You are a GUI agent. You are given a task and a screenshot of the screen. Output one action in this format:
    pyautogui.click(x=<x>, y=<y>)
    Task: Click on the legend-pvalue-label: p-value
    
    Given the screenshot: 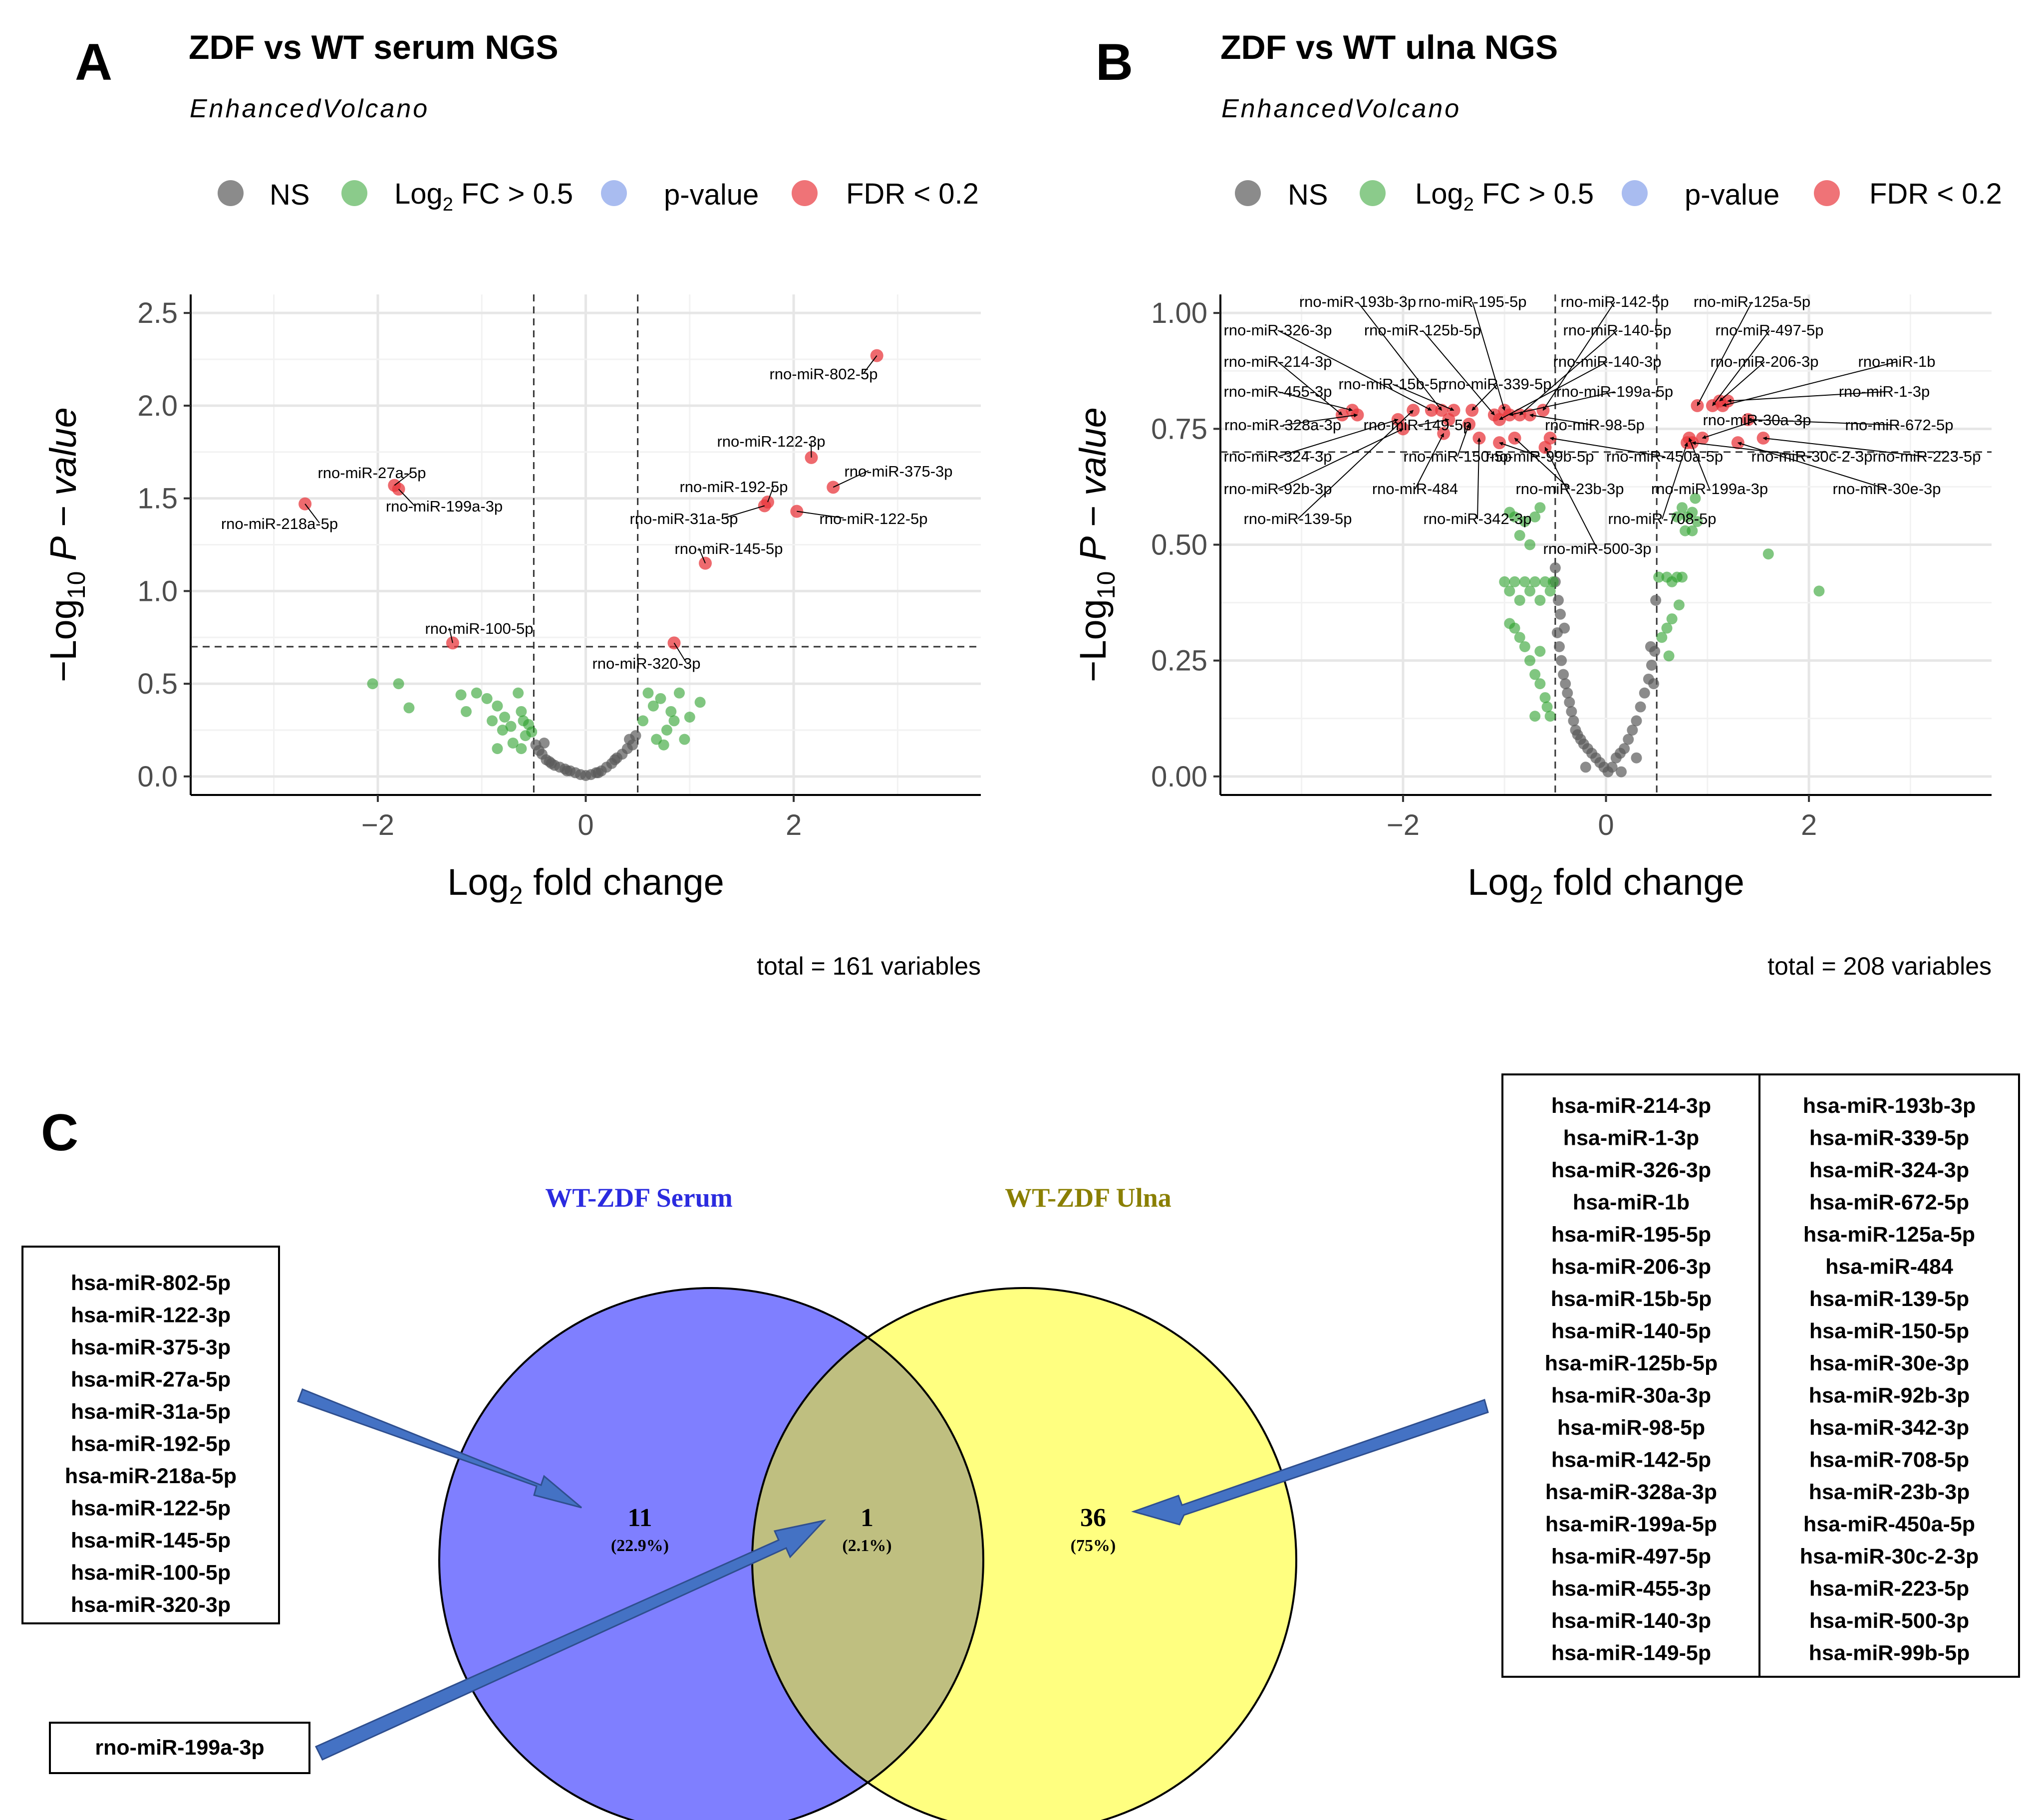 What is the action you would take?
    pyautogui.click(x=711, y=195)
    